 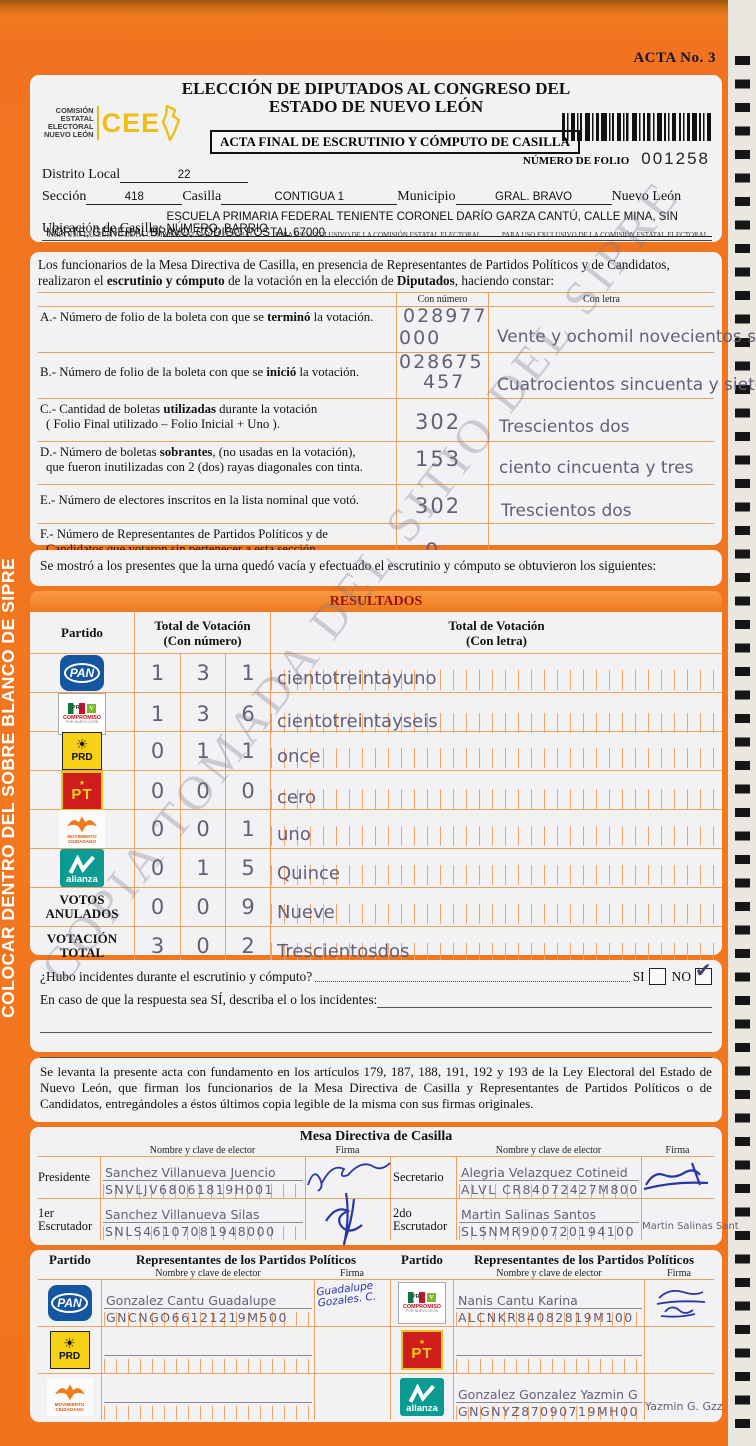 What do you see at coordinates (69, 1219) in the screenshot?
I see `role-1er-escrutador: 1er Escrutador` at bounding box center [69, 1219].